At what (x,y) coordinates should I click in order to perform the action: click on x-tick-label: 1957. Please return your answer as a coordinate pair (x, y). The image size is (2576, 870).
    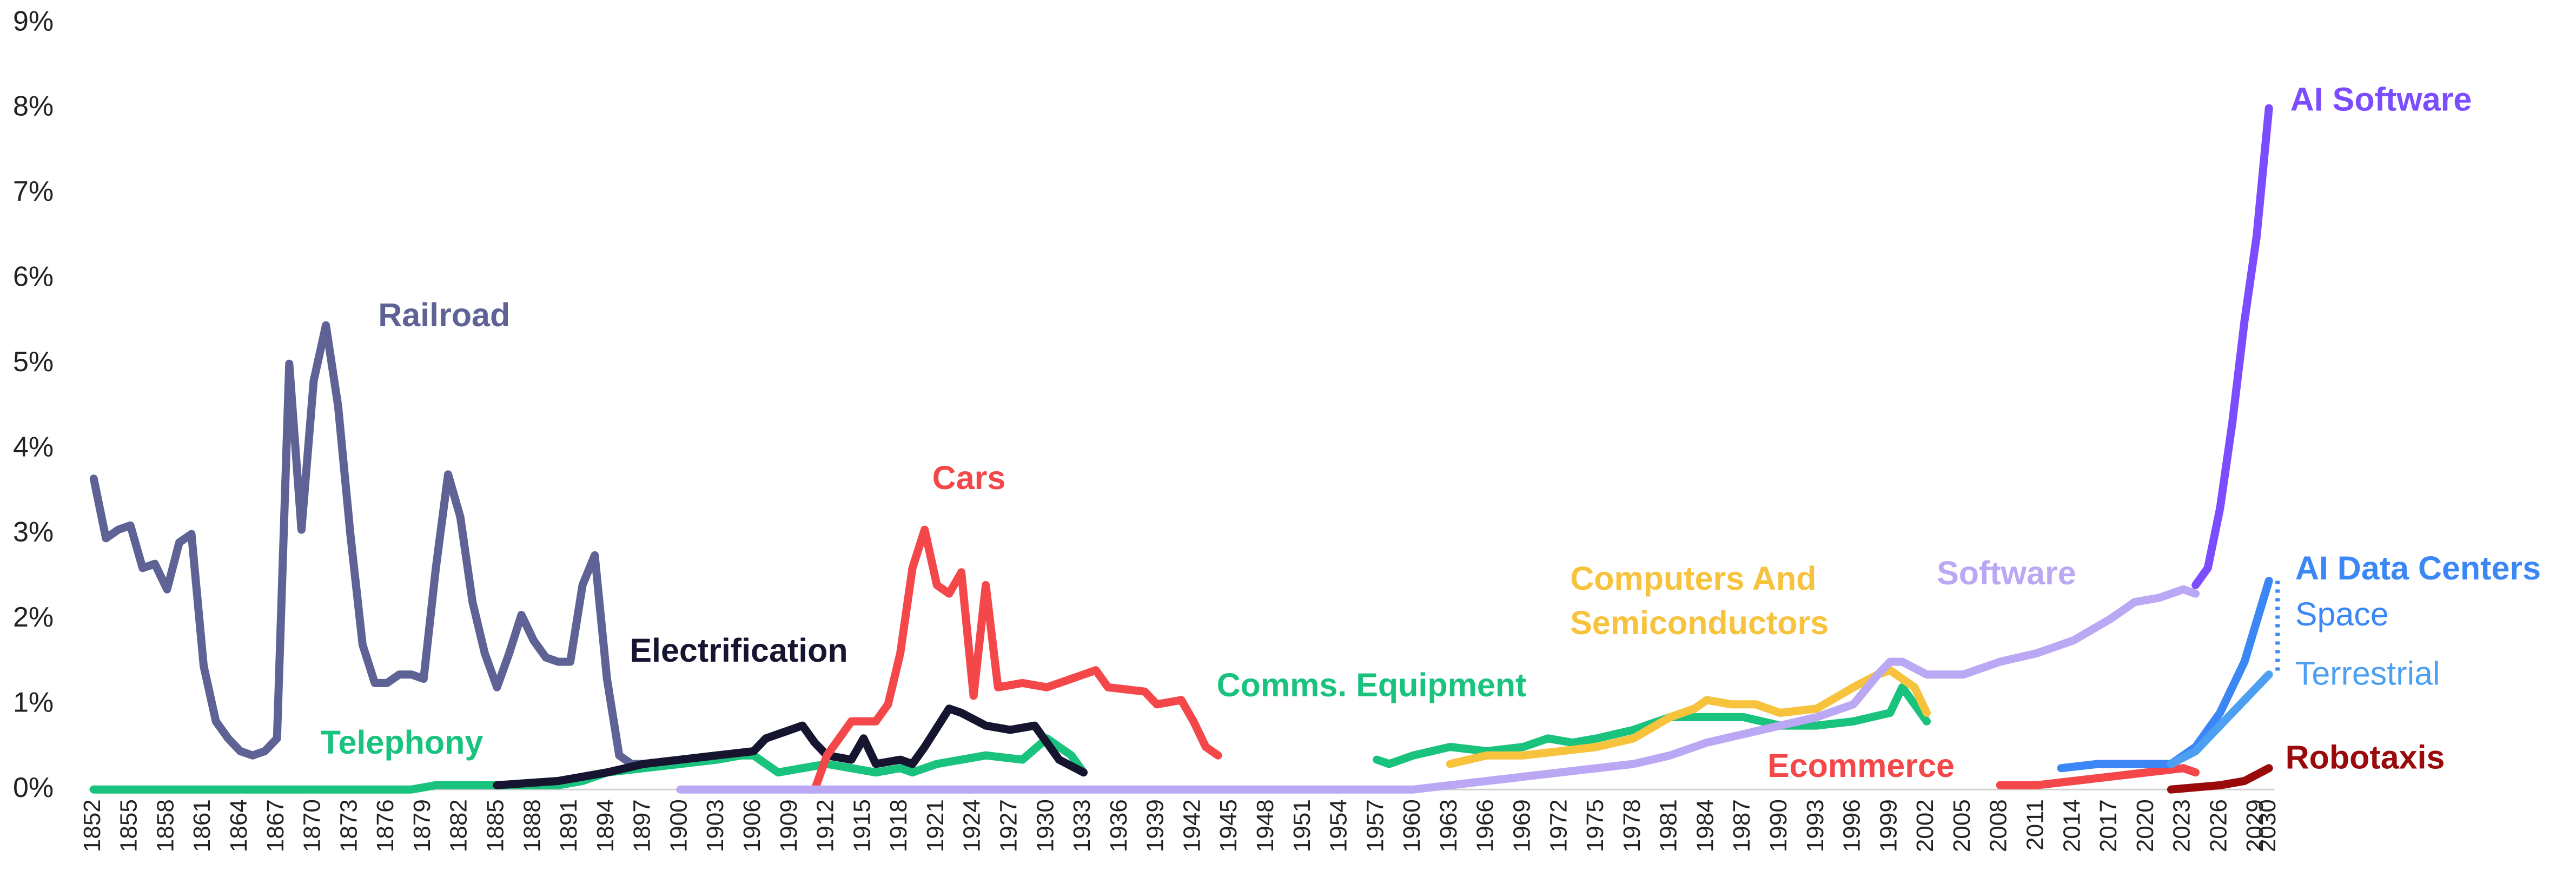
    Looking at the image, I should click on (1375, 825).